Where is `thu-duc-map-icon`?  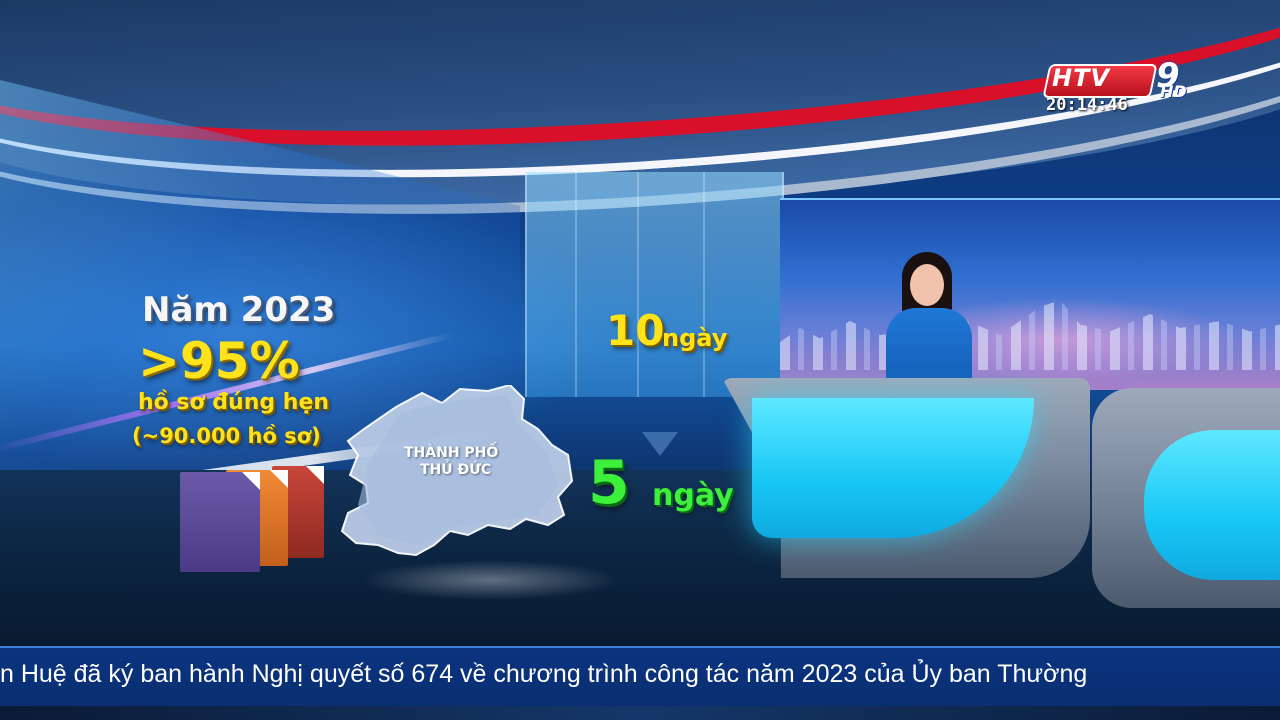 thu-duc-map-icon is located at coordinates (457, 471).